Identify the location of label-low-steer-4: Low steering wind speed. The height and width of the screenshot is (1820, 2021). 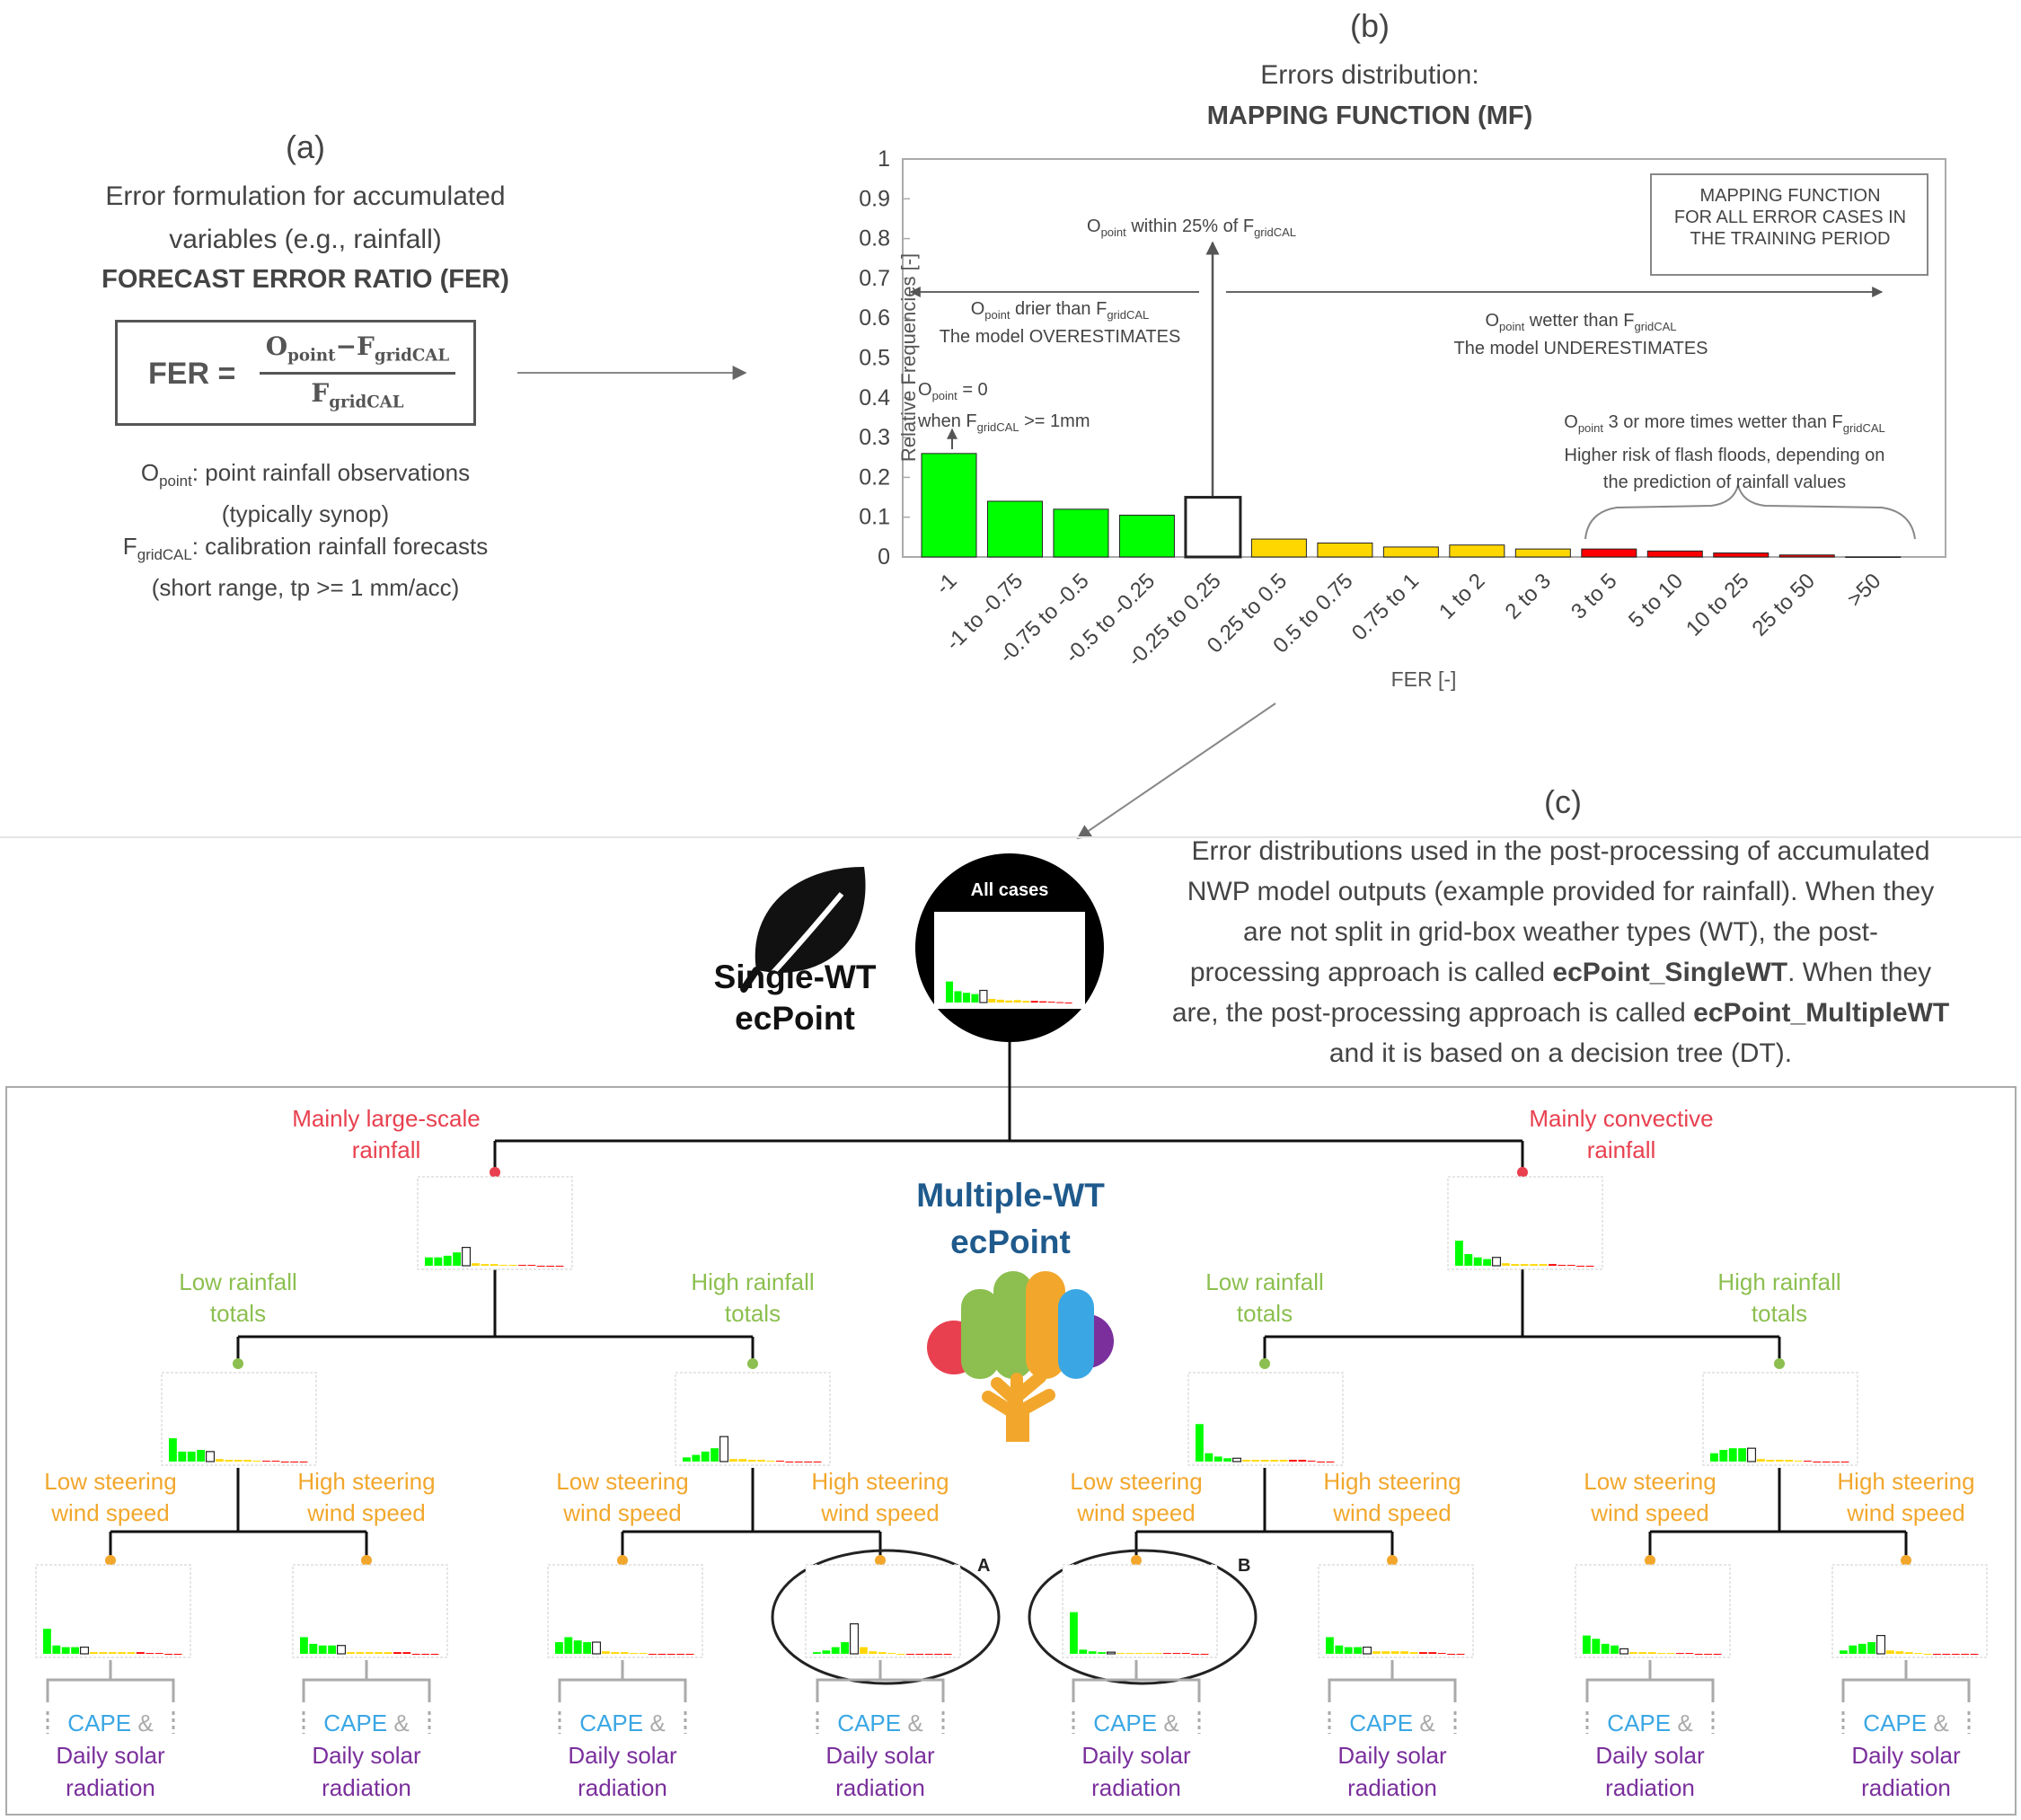
(1650, 1497).